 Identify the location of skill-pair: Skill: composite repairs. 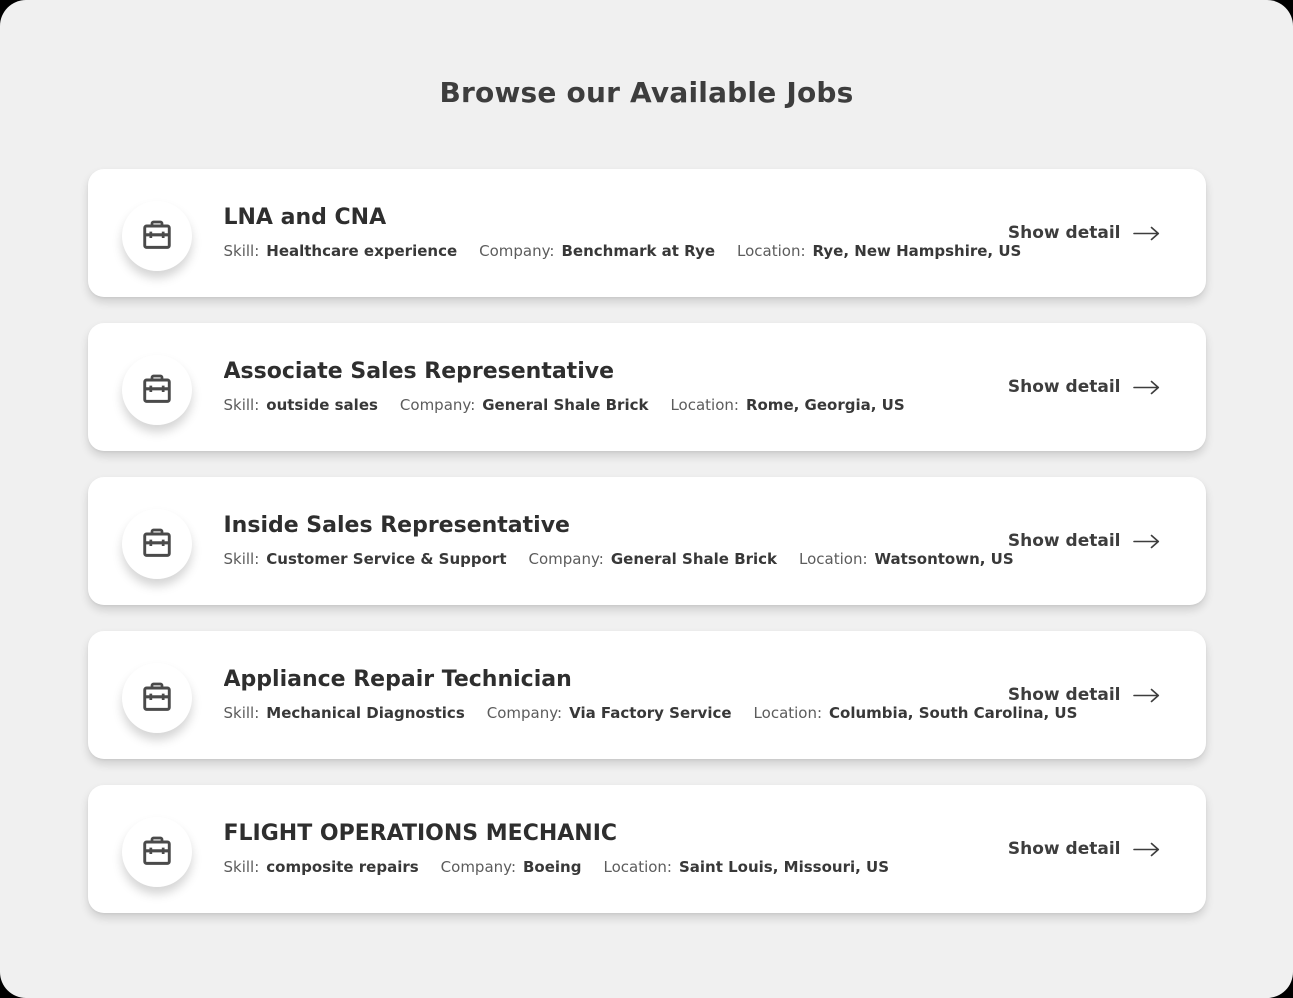
(321, 868).